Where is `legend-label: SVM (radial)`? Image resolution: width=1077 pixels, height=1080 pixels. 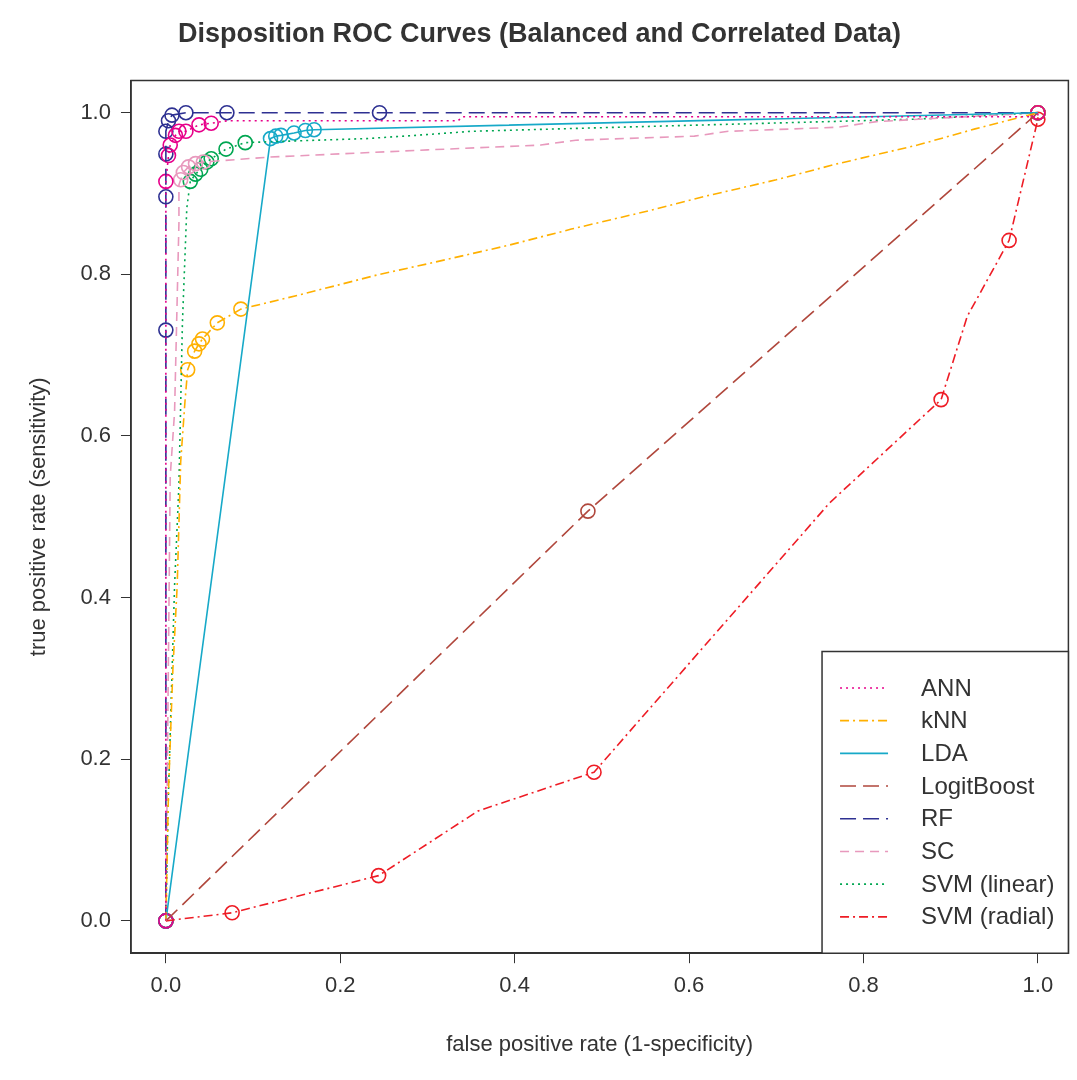 legend-label: SVM (radial) is located at coordinates (988, 916).